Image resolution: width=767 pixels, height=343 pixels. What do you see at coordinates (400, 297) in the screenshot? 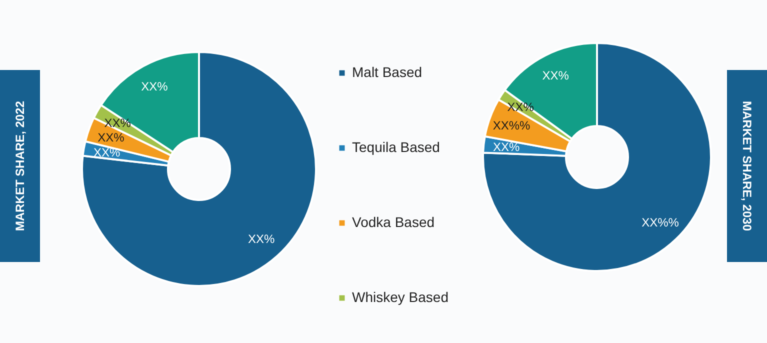
I see `legend-label: Whiskey Based` at bounding box center [400, 297].